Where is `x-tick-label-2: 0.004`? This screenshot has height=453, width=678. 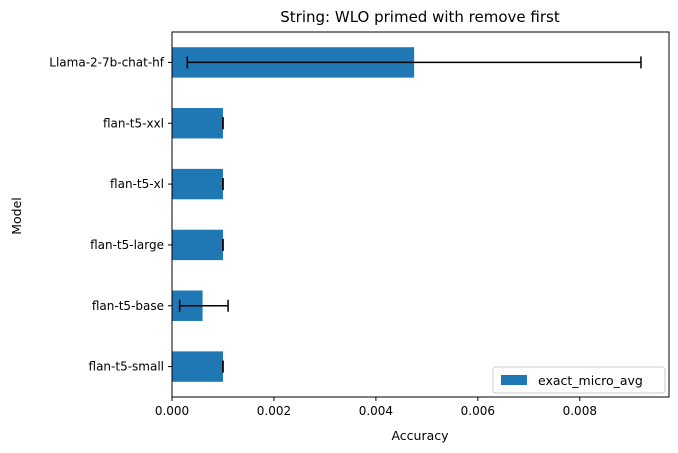 x-tick-label-2: 0.004 is located at coordinates (376, 411).